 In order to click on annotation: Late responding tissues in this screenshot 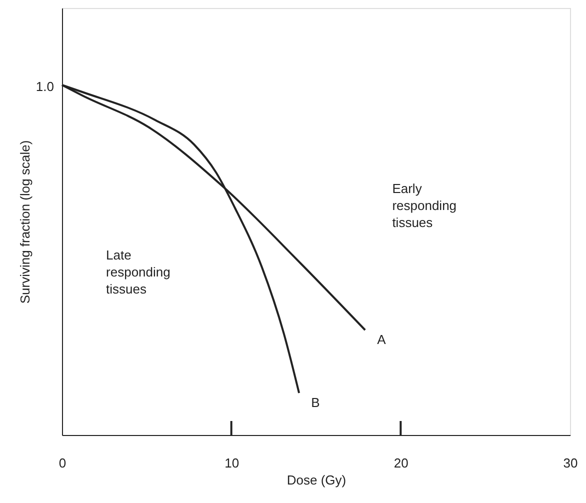, I will do `click(138, 272)`.